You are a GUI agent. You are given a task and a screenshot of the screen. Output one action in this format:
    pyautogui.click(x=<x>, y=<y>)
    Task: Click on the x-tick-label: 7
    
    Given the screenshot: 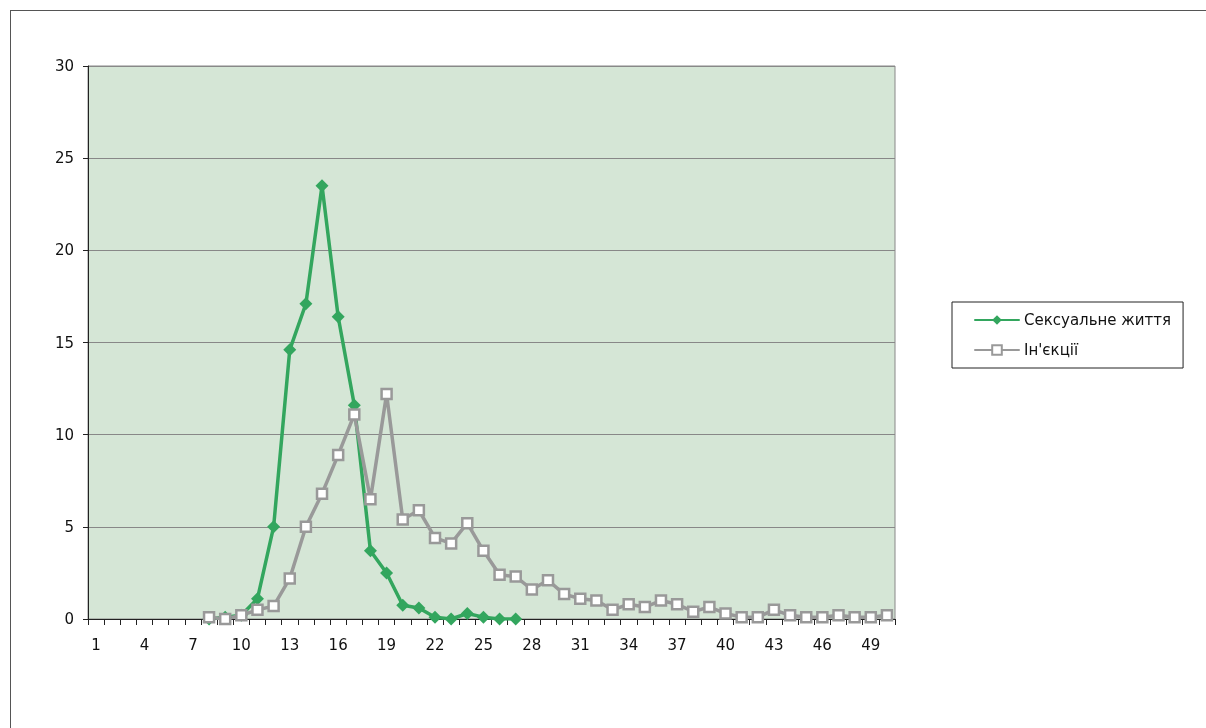 What is the action you would take?
    pyautogui.click(x=193, y=644)
    